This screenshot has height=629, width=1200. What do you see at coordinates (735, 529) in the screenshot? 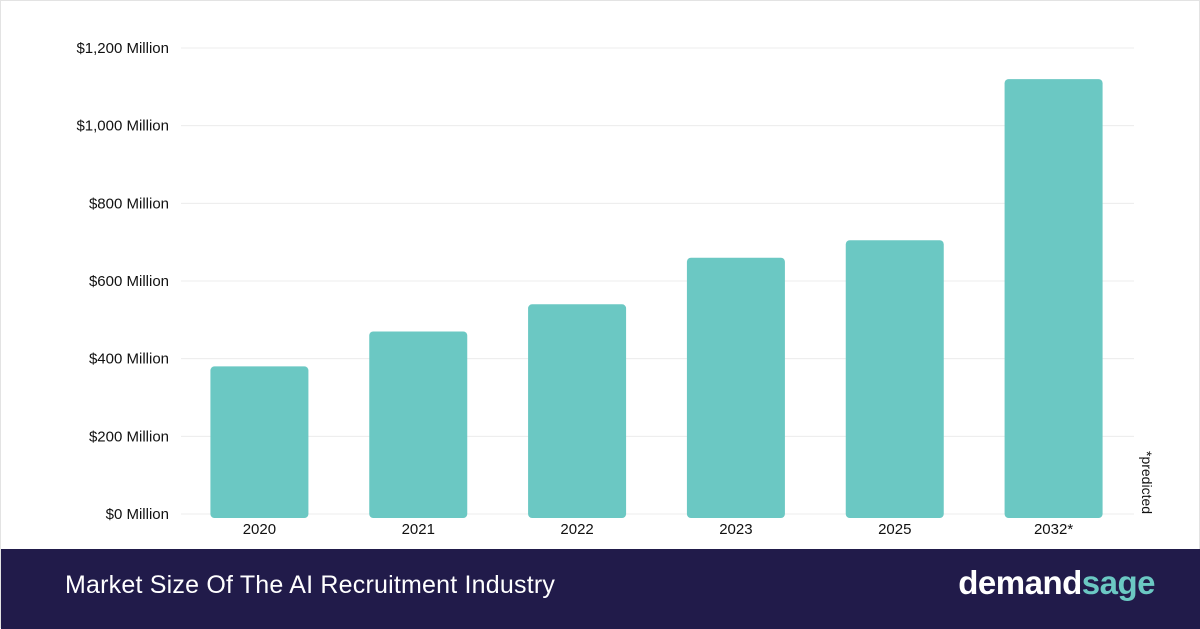
I see `x-tick-label: 2023` at bounding box center [735, 529].